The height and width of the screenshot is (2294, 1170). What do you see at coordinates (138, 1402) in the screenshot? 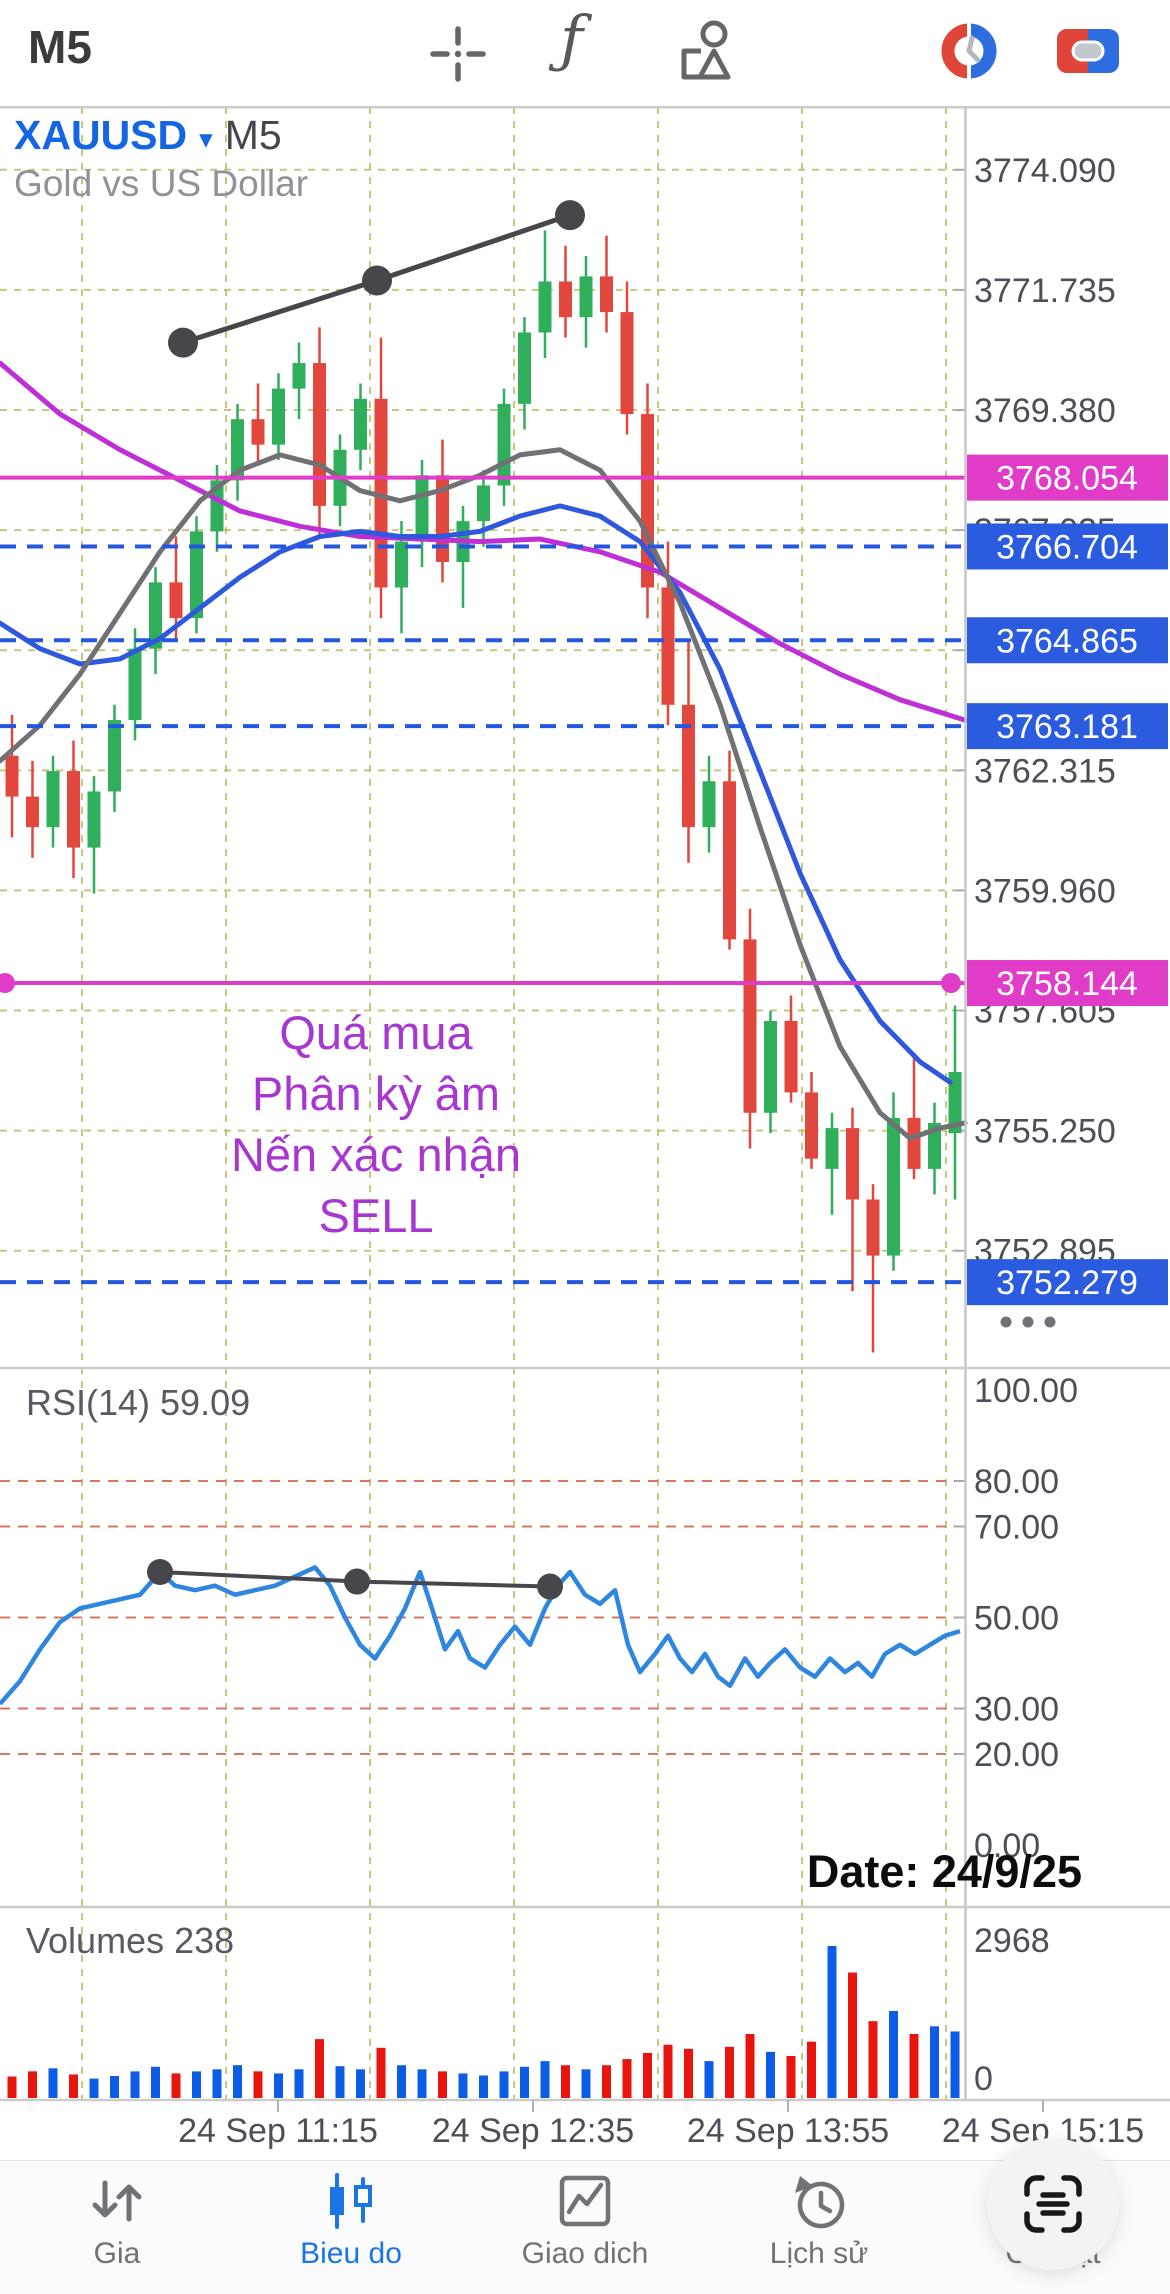
I see `rsi-indicator-label: RSI(14) 59.09` at bounding box center [138, 1402].